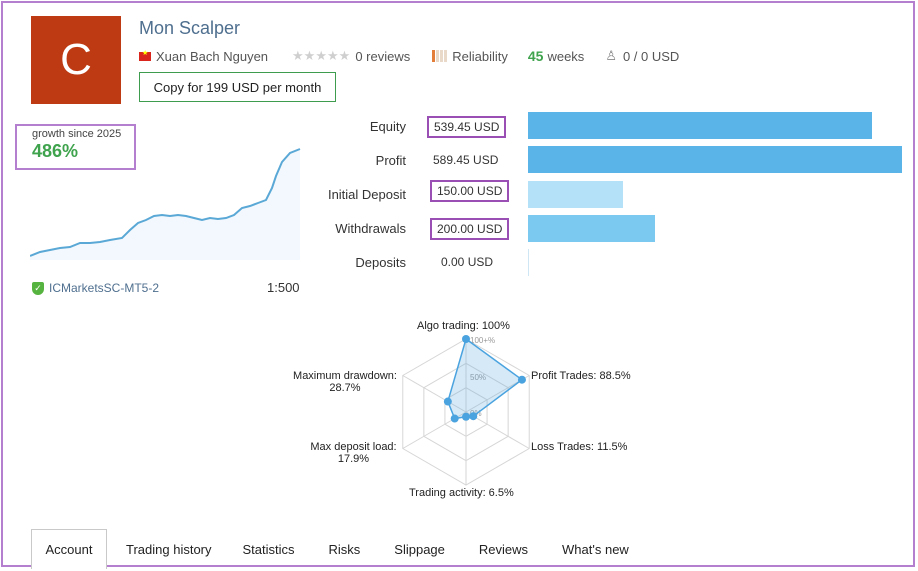 This screenshot has height=571, width=918. I want to click on author-name: Xuan Bach Nguyen, so click(212, 56).